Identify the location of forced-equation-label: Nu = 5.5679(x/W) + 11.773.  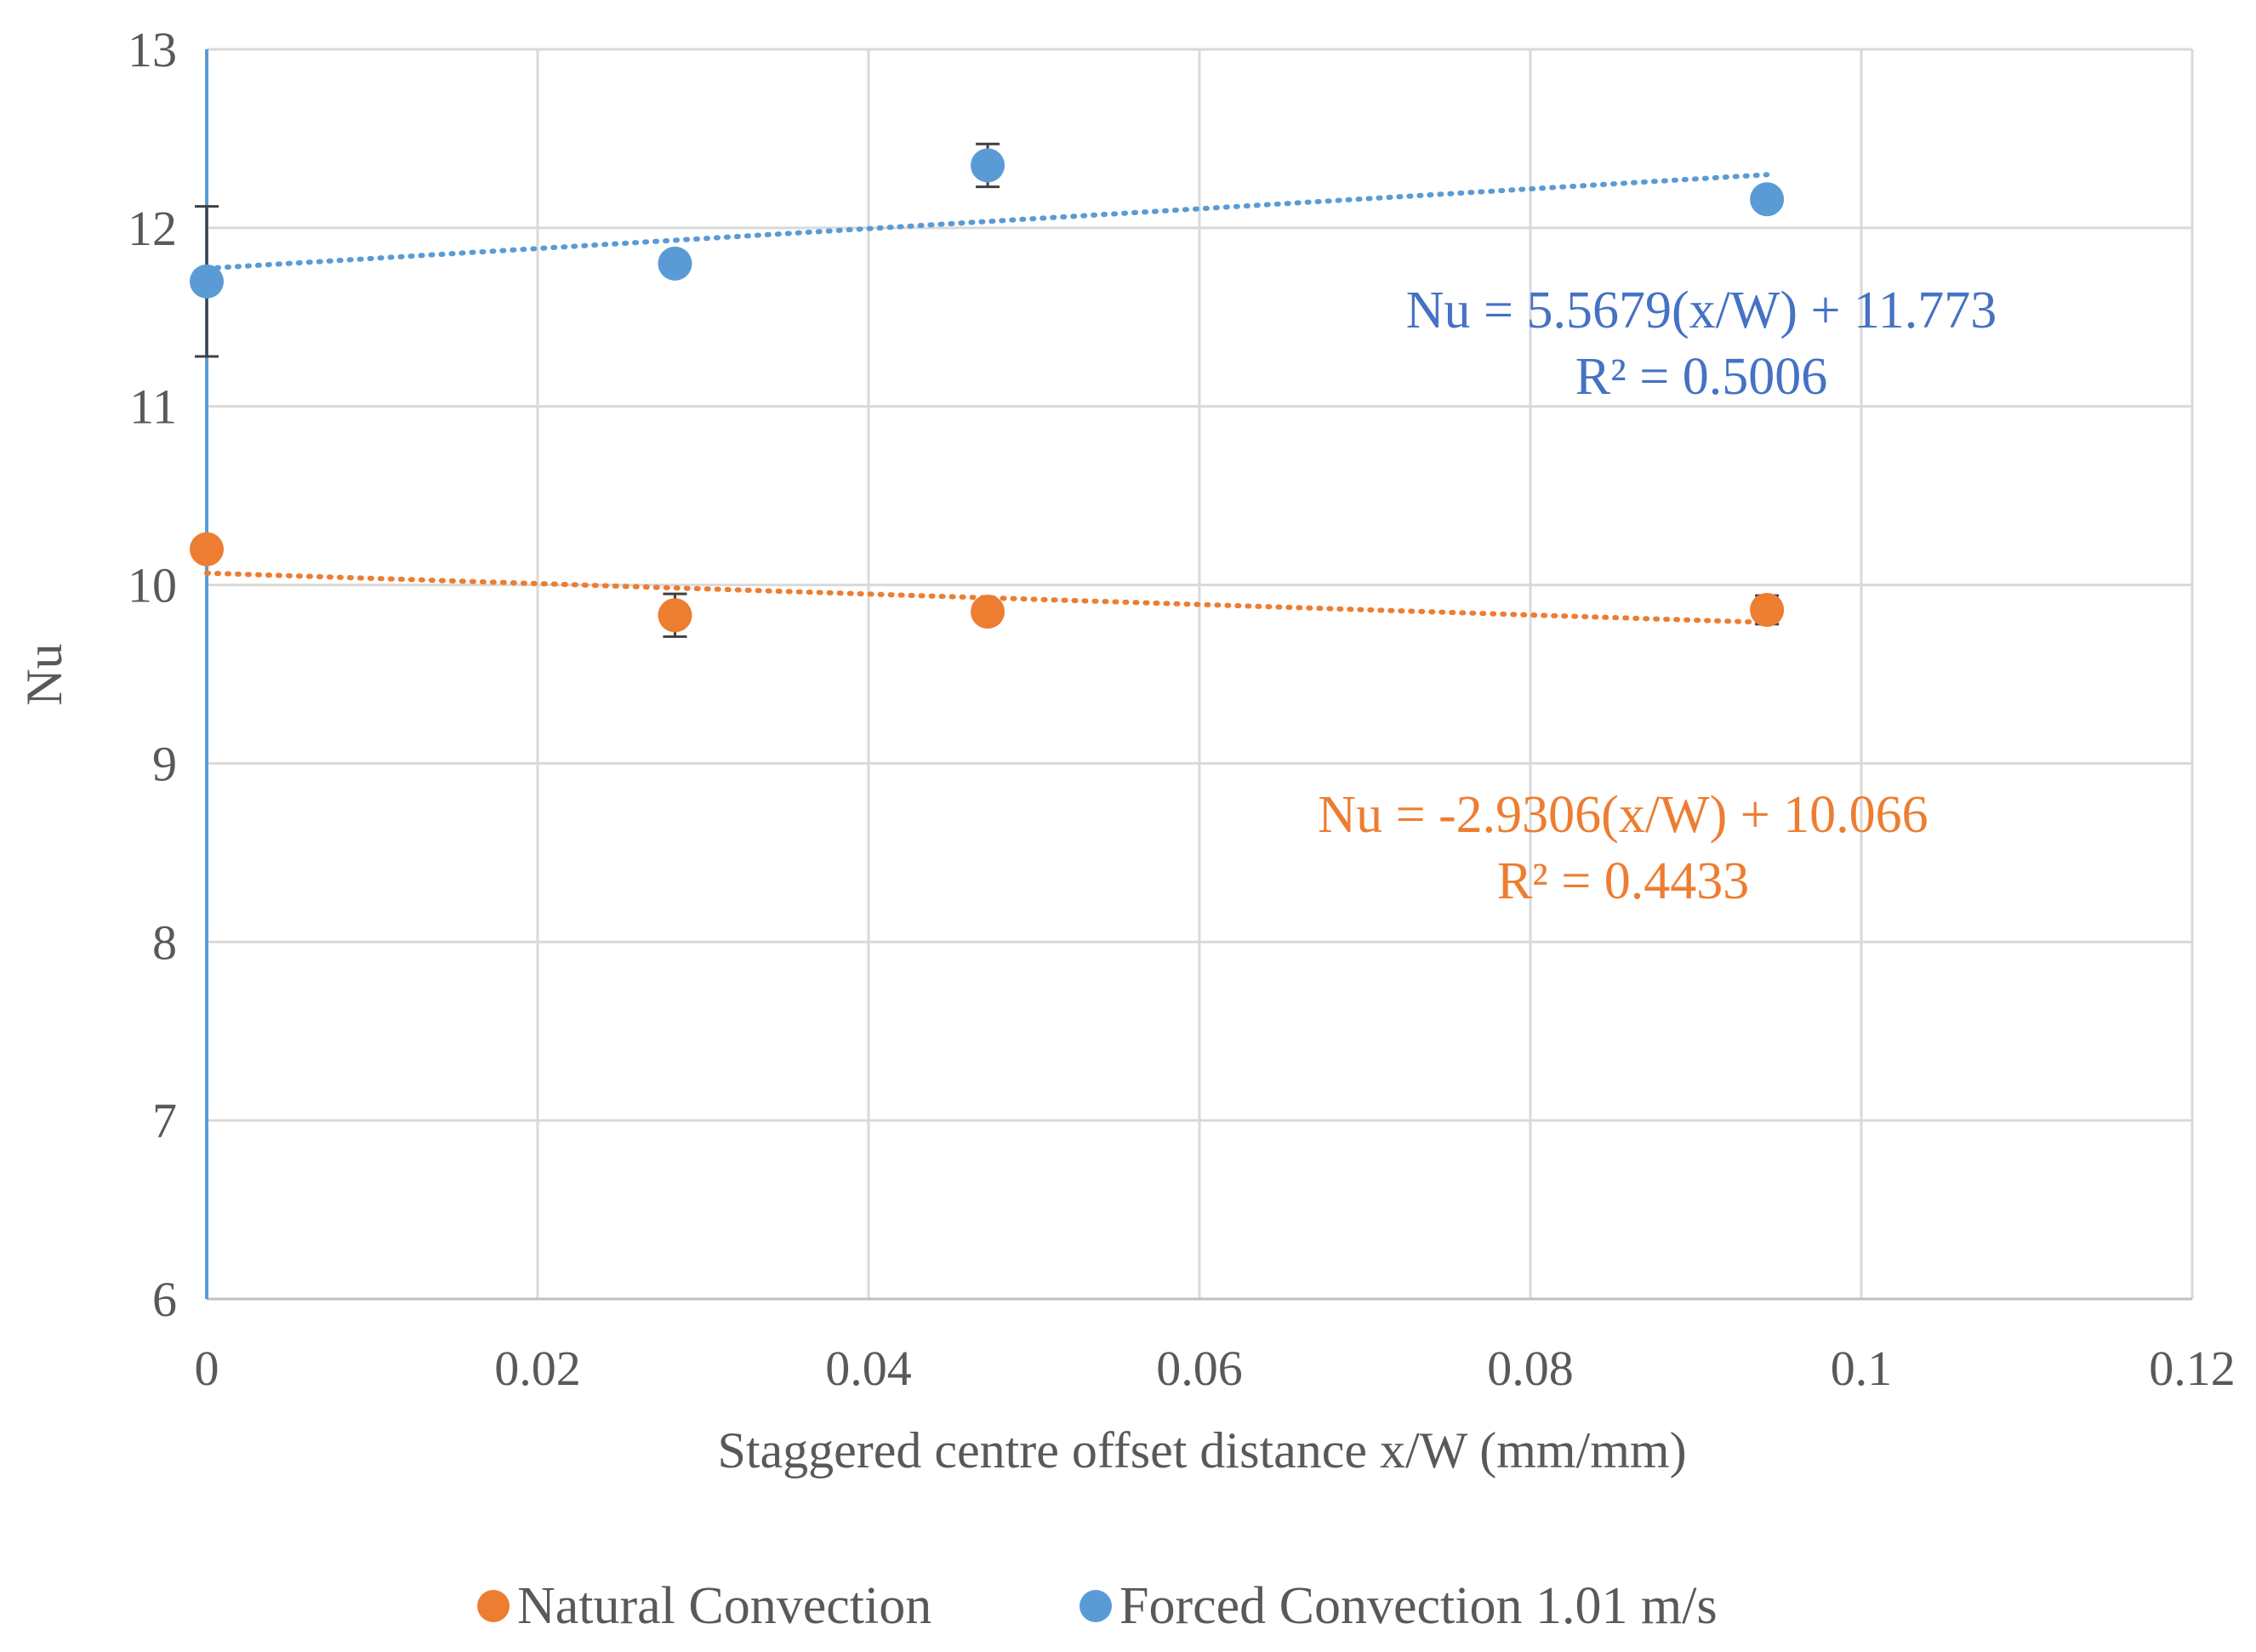
(1701, 310).